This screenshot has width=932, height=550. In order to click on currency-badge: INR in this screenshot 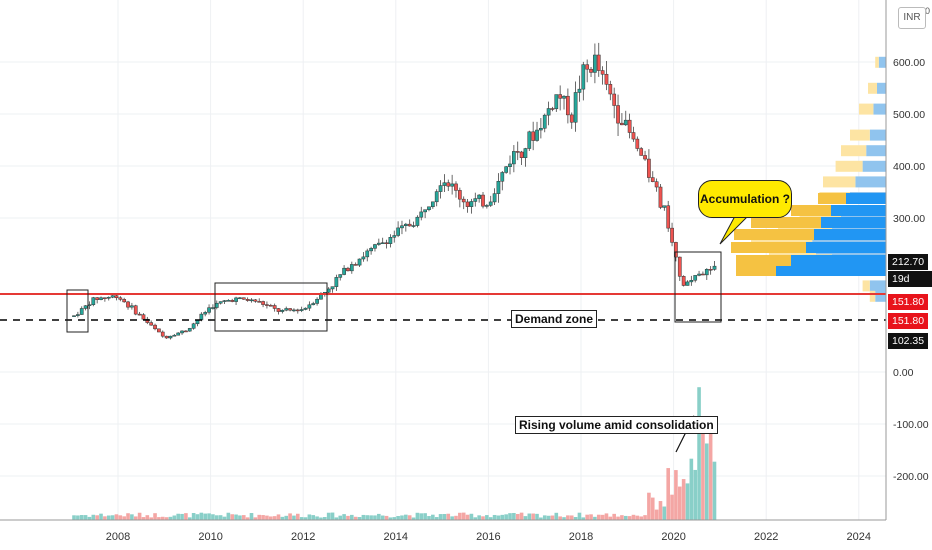, I will do `click(912, 18)`.